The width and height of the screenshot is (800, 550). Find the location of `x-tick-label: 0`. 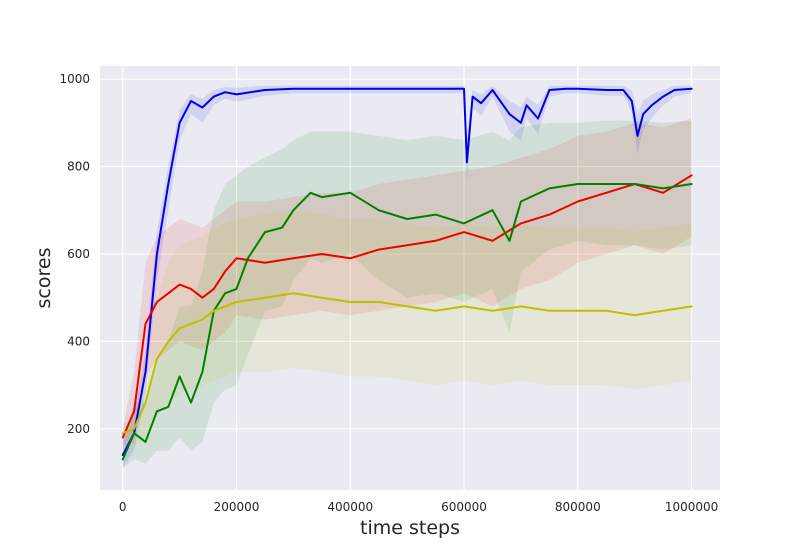

x-tick-label: 0 is located at coordinates (123, 507).